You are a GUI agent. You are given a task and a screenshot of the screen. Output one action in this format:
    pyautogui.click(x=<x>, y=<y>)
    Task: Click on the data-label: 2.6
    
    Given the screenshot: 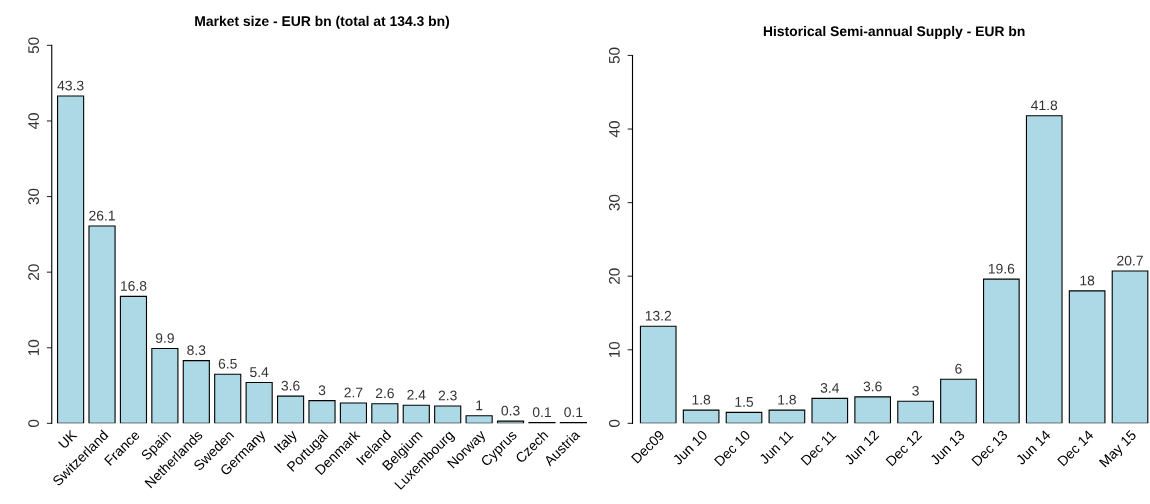 What is the action you would take?
    pyautogui.click(x=384, y=393)
    